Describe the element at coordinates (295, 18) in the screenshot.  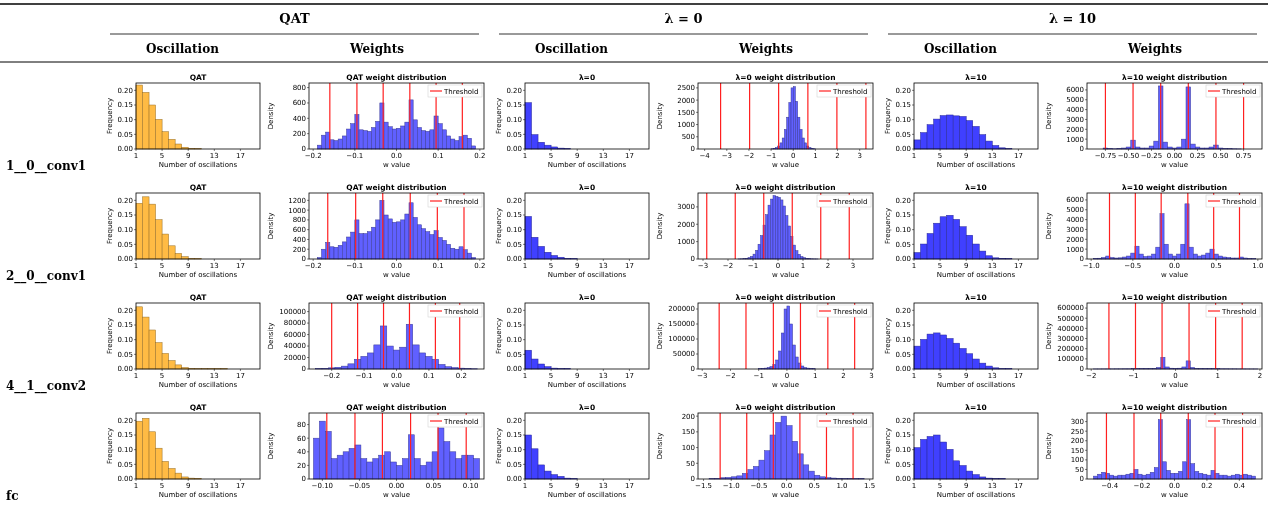
I see `category-label: QAT` at that location.